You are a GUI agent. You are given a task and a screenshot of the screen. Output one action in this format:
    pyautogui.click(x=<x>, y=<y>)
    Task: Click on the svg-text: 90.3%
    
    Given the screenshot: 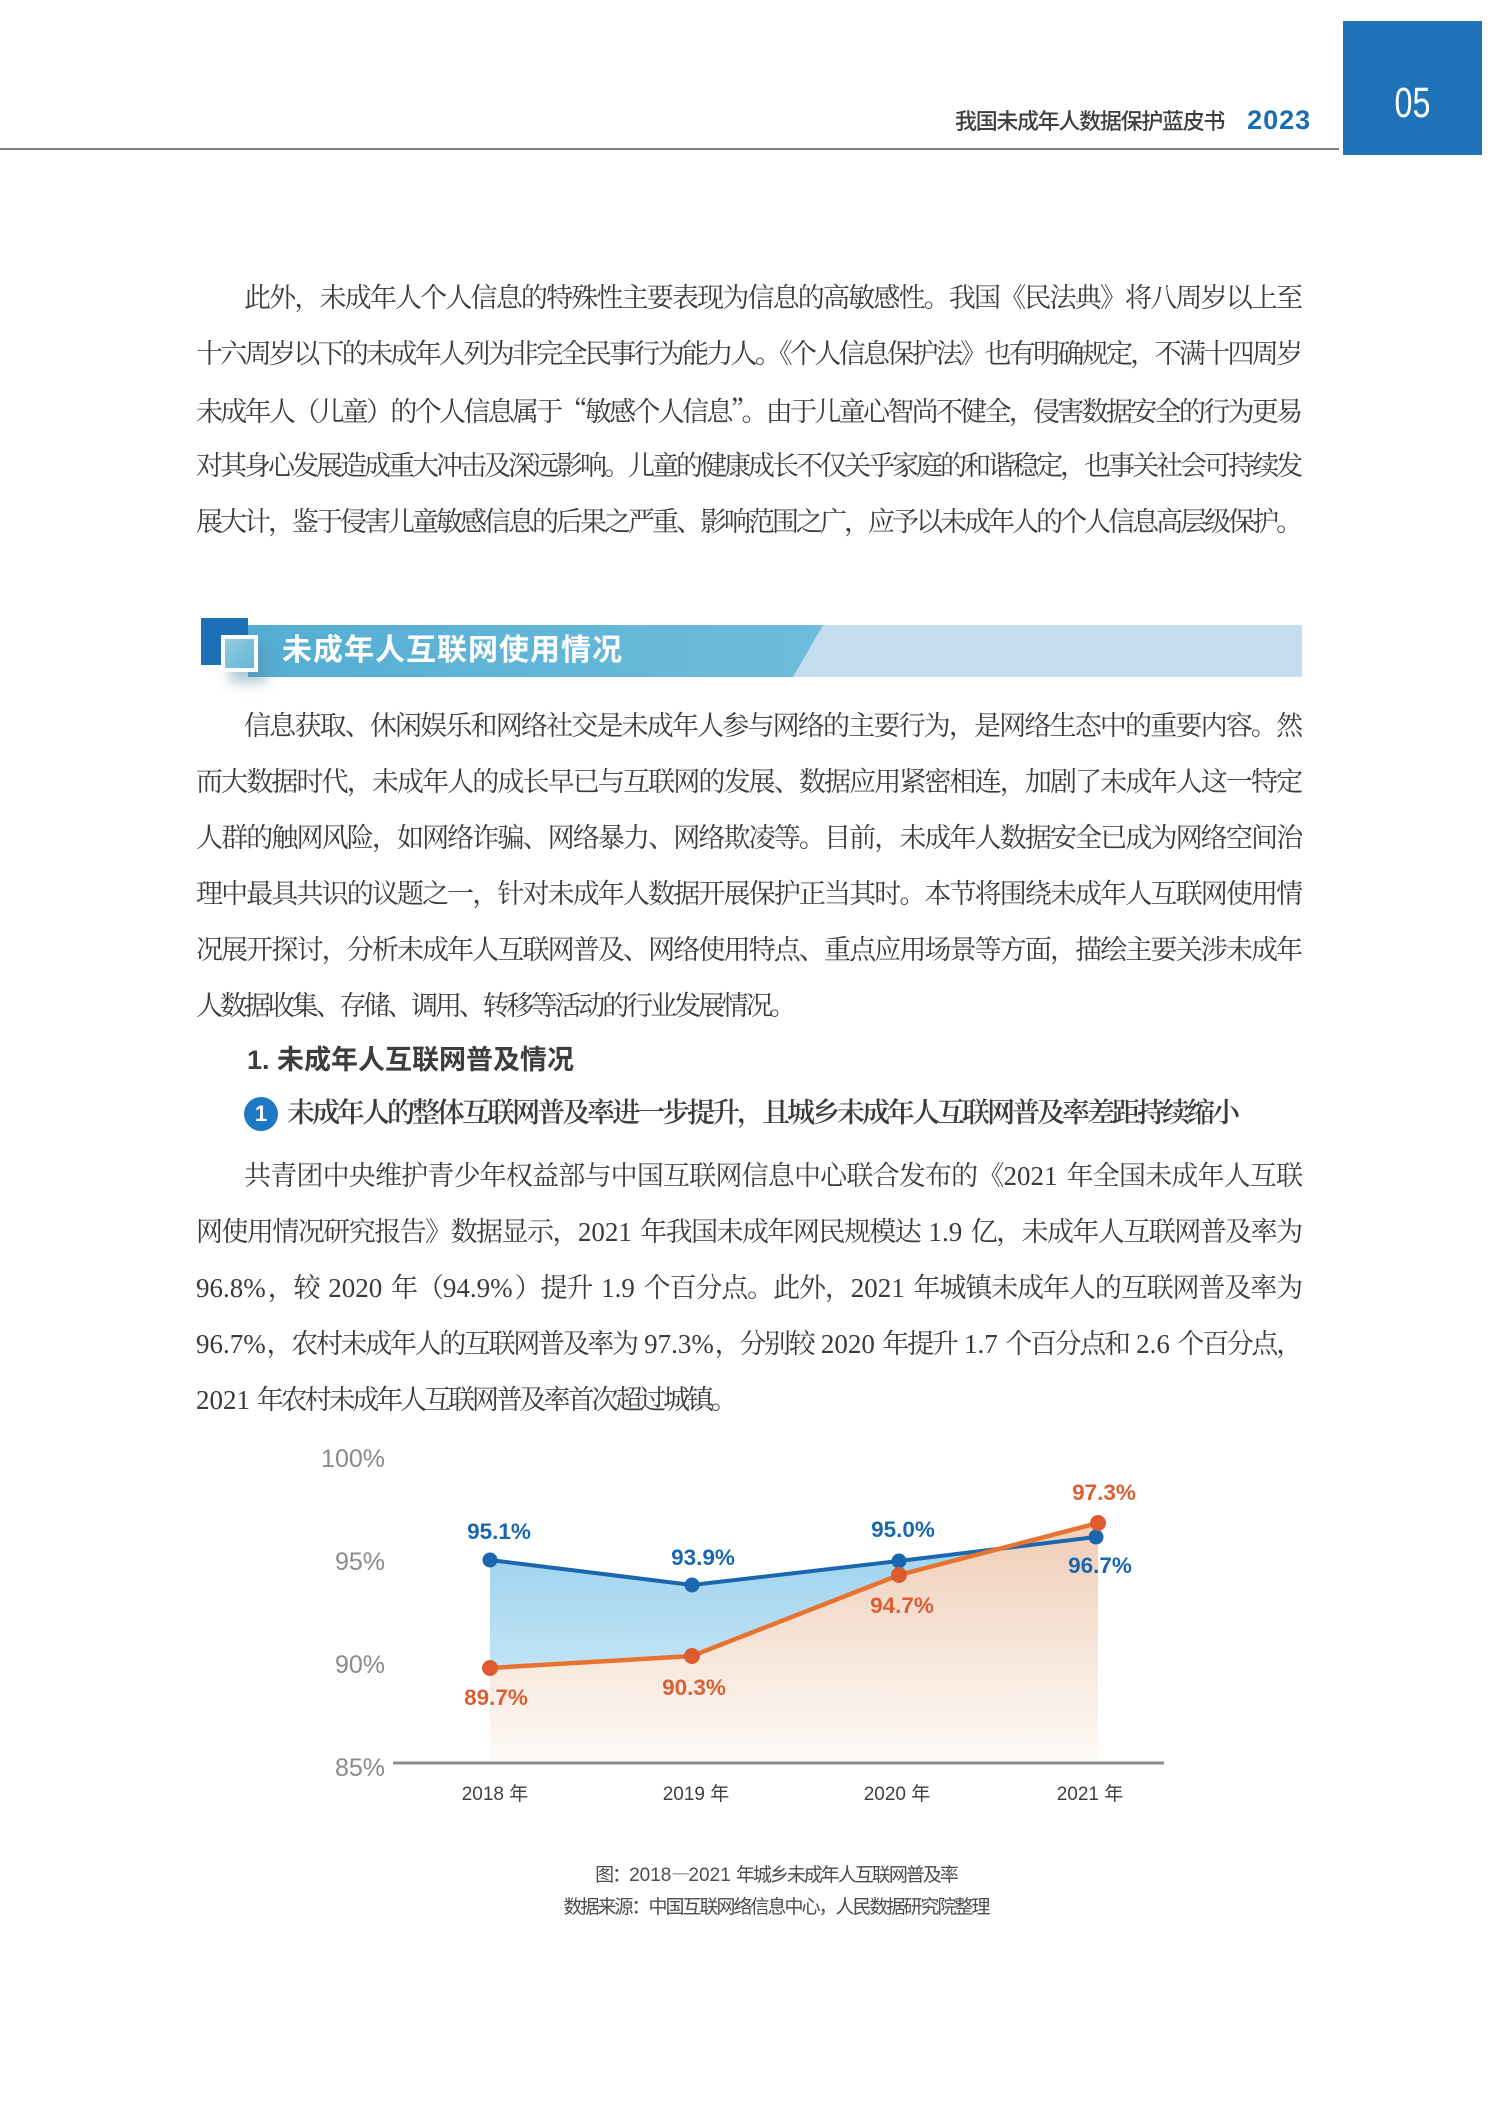 What is the action you would take?
    pyautogui.click(x=694, y=1687)
    